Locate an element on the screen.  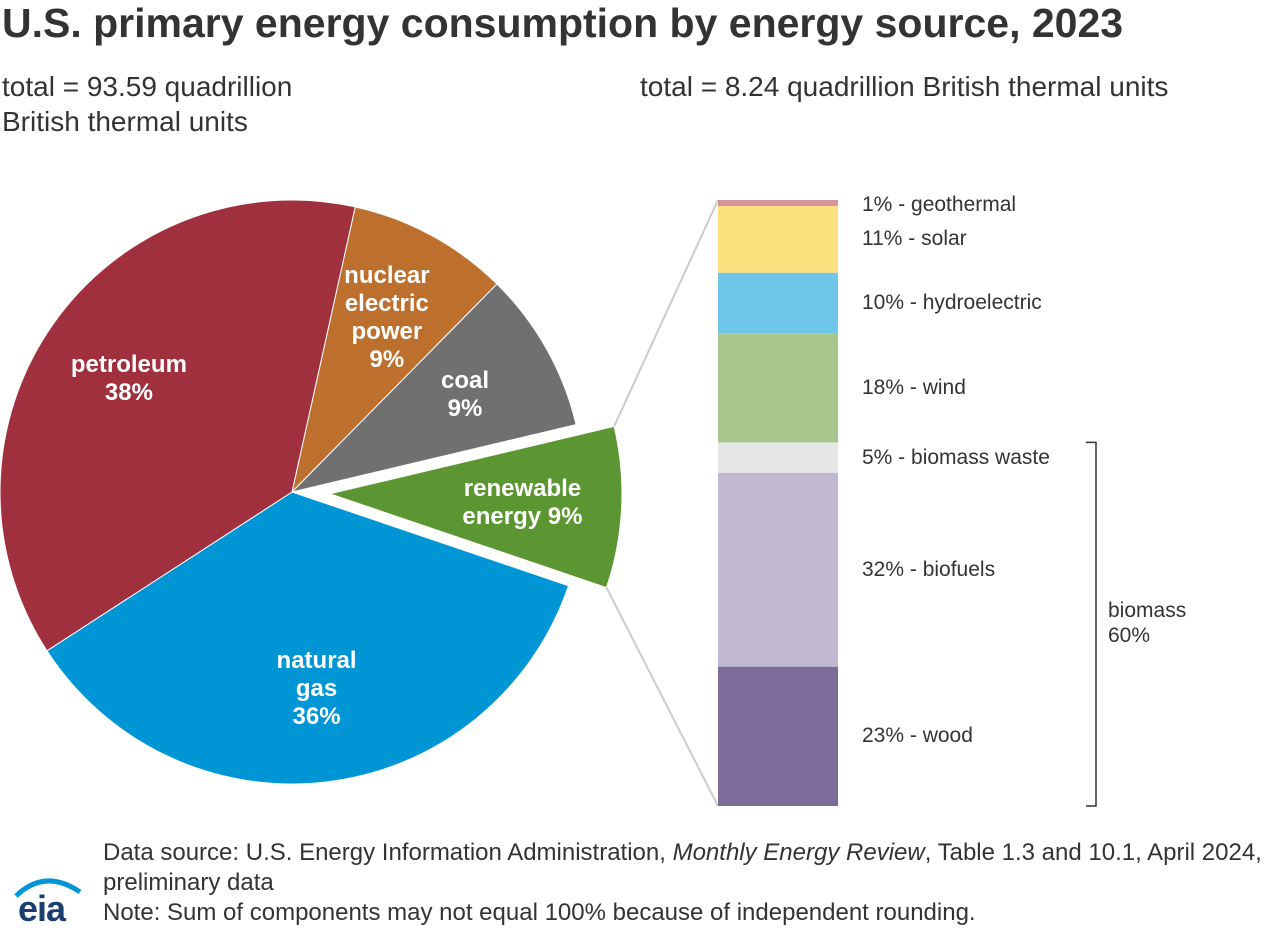
slice-value-label: 36% is located at coordinates (316, 717).